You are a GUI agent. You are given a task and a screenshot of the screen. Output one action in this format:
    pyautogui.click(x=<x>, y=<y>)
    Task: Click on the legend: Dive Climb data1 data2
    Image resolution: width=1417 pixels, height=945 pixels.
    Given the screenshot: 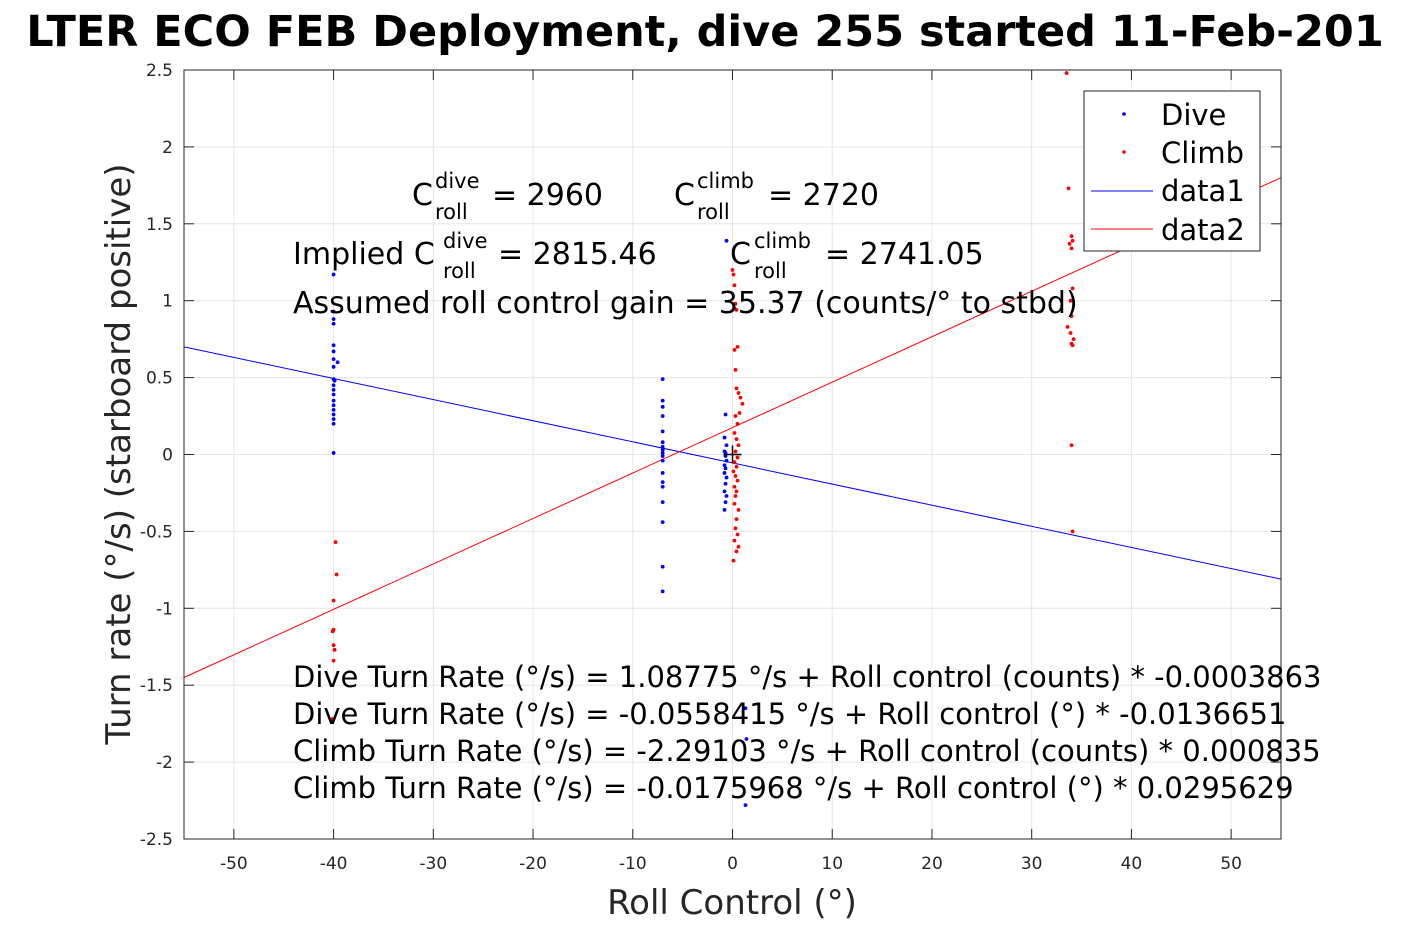 What is the action you would take?
    pyautogui.click(x=1172, y=171)
    